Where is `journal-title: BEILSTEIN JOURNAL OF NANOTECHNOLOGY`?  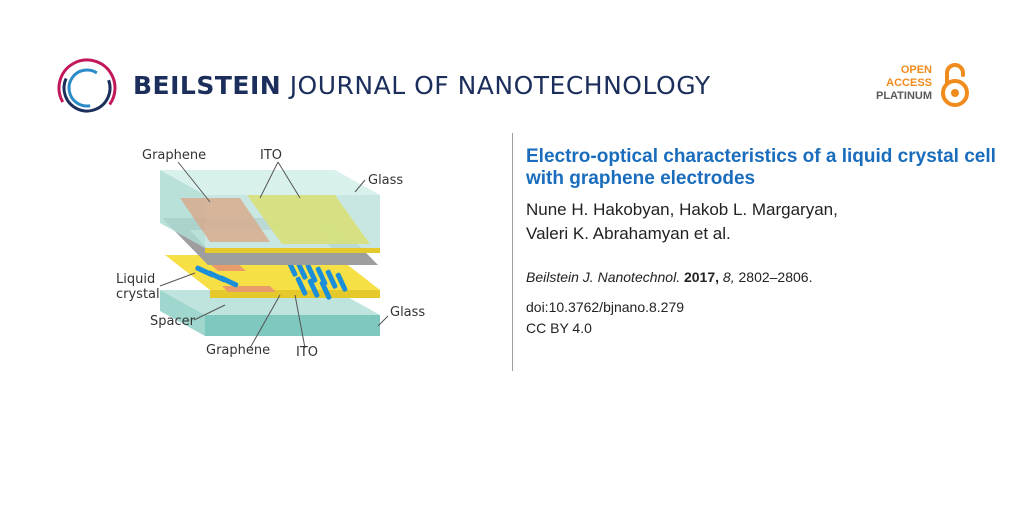 journal-title: BEILSTEIN JOURNAL OF NANOTECHNOLOGY is located at coordinates (422, 85).